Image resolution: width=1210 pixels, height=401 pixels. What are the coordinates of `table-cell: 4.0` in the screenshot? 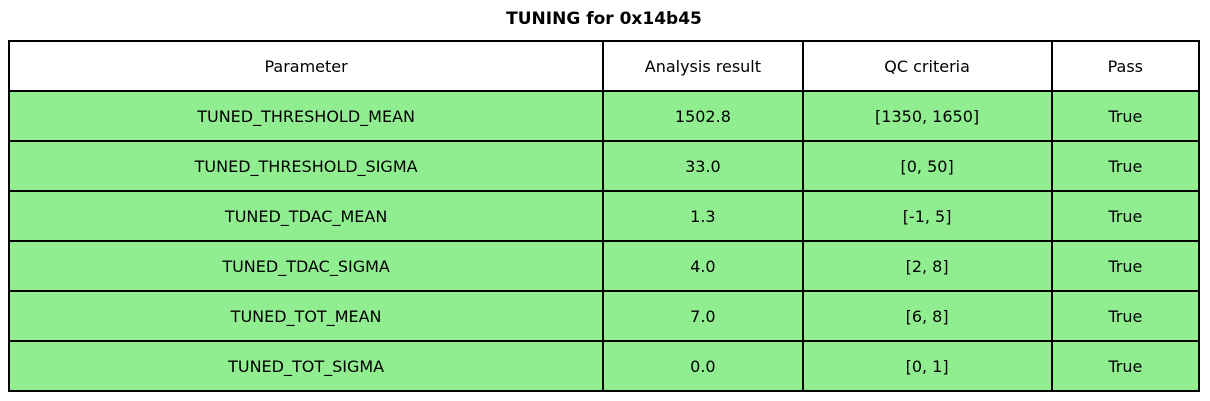 It's located at (703, 266).